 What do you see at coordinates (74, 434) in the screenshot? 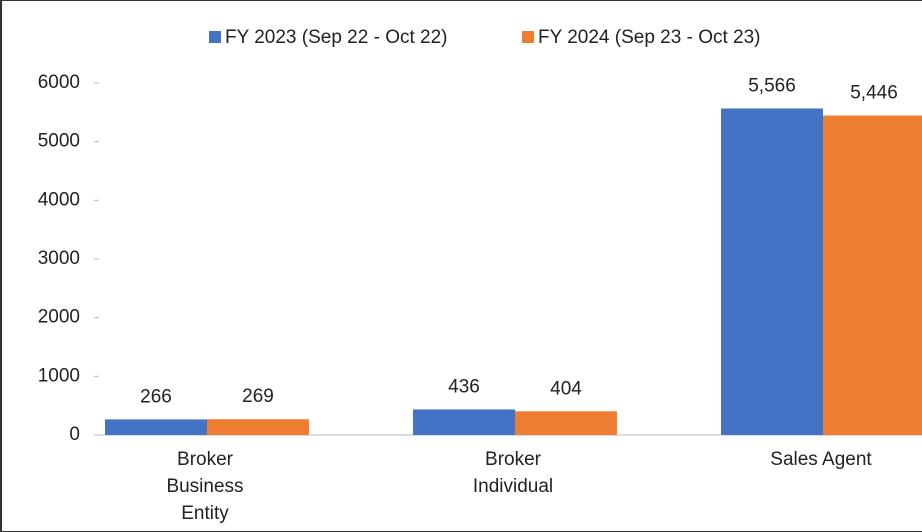
I see `y-tick-label: 0` at bounding box center [74, 434].